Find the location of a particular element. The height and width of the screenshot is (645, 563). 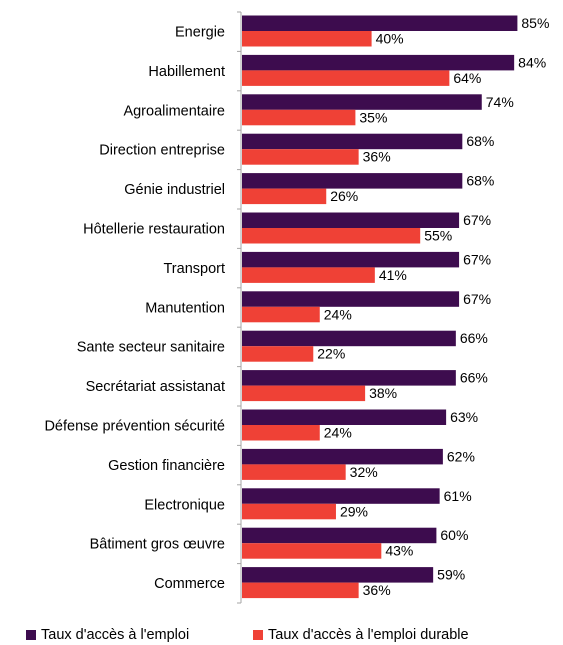

category-label: Agroalimentaire is located at coordinates (174, 111).